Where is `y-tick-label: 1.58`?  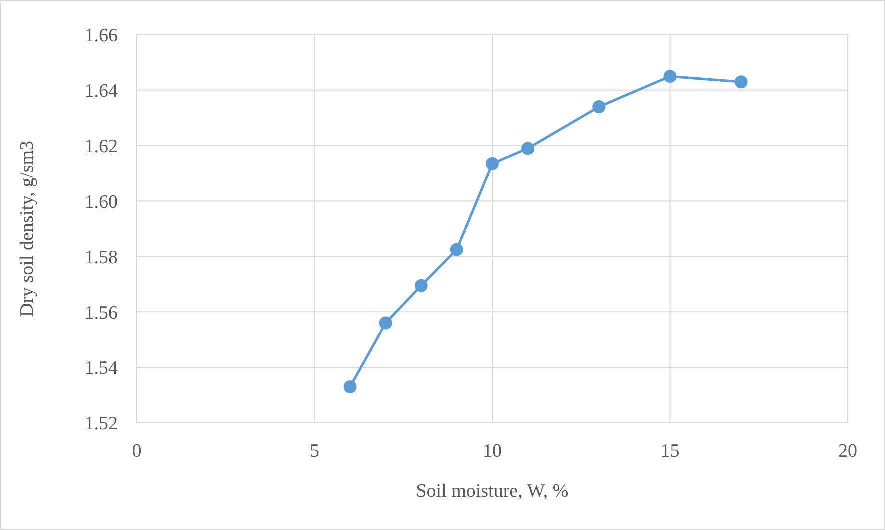 y-tick-label: 1.58 is located at coordinates (101, 257).